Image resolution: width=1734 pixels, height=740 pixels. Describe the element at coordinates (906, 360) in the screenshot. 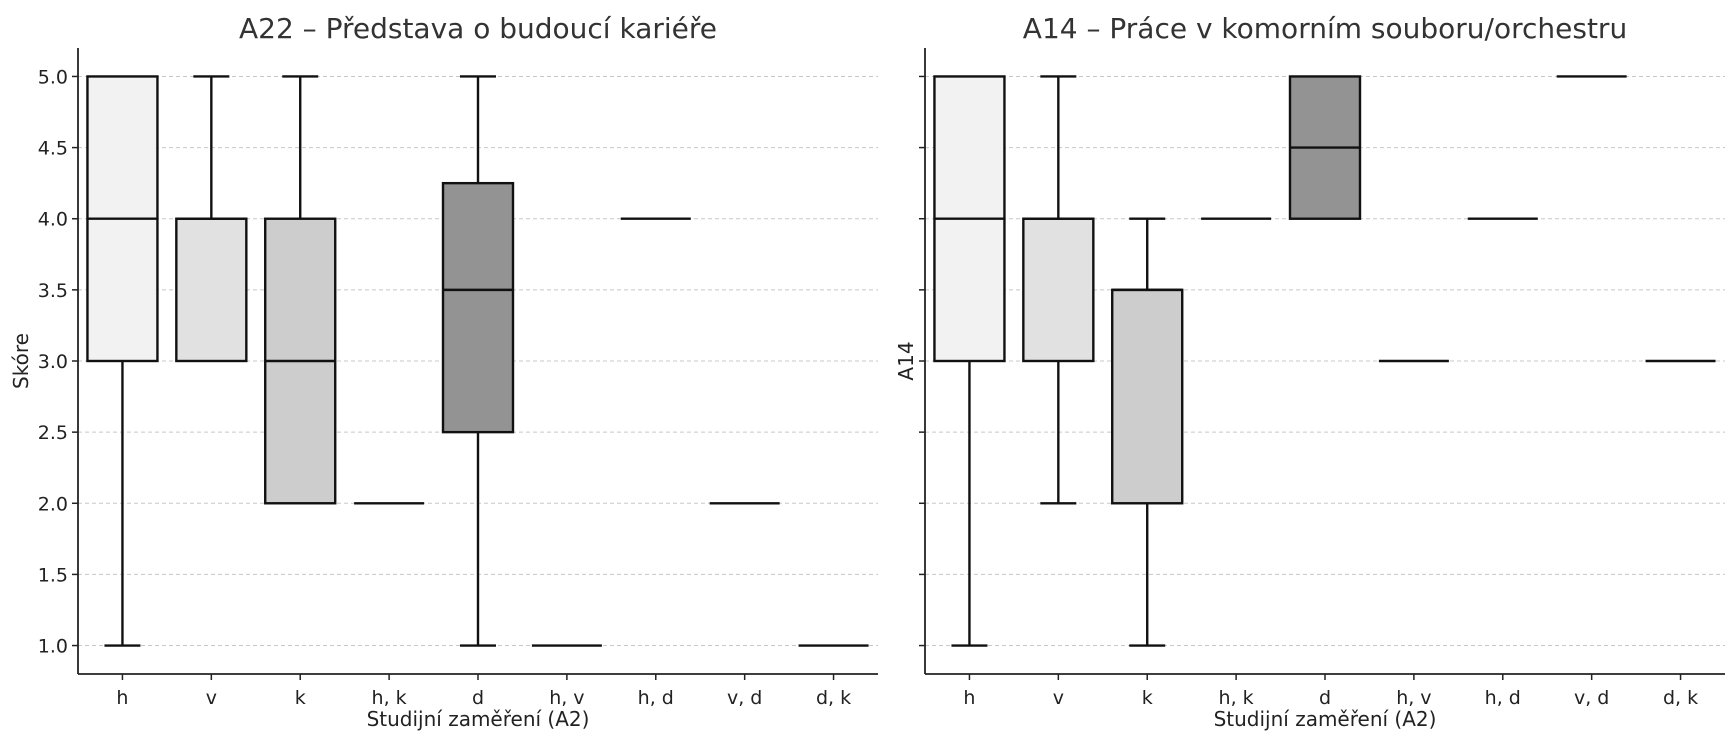

I see `y-axis-label: A14` at that location.